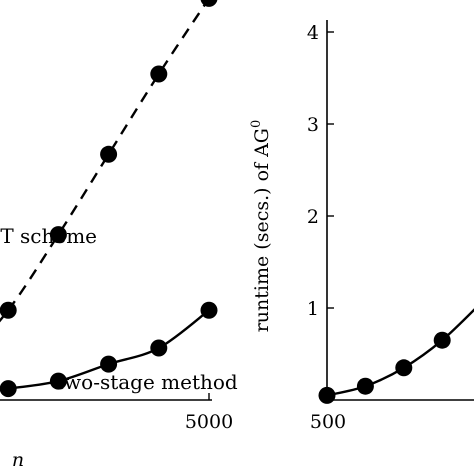  Describe the element at coordinates (262, 230) in the screenshot. I see `right-y-axis-label-main: runtime (secs.) of AG` at that location.